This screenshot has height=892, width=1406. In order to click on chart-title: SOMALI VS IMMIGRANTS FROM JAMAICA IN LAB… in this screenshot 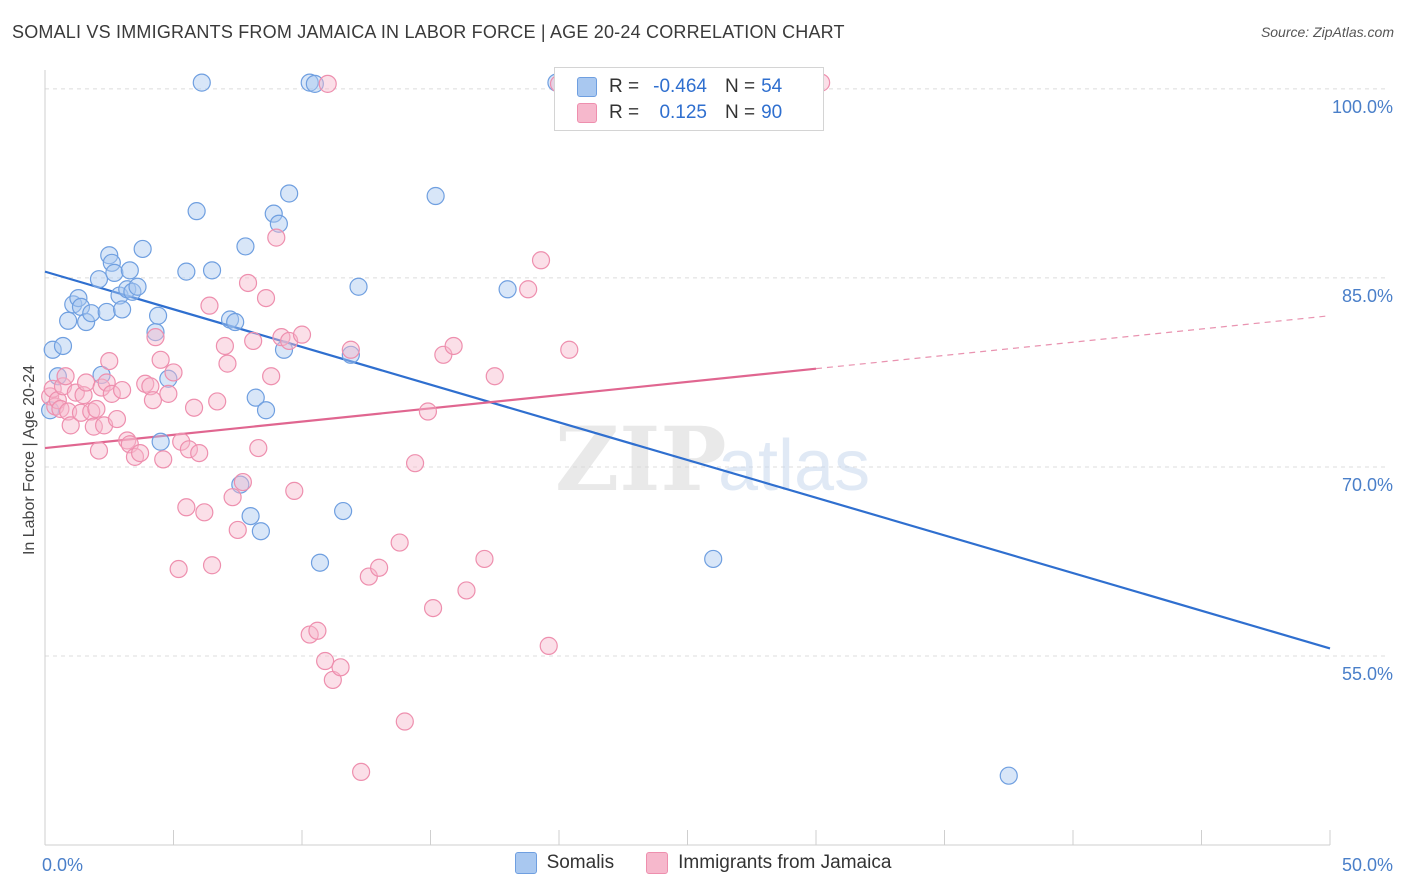, I will do `click(428, 32)`.